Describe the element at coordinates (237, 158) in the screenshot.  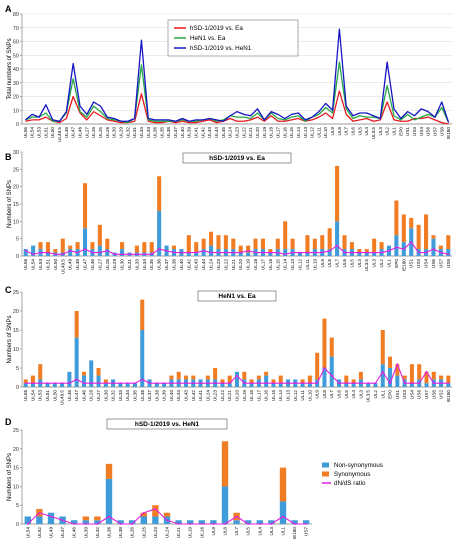
I see `chart-title-box` at that location.